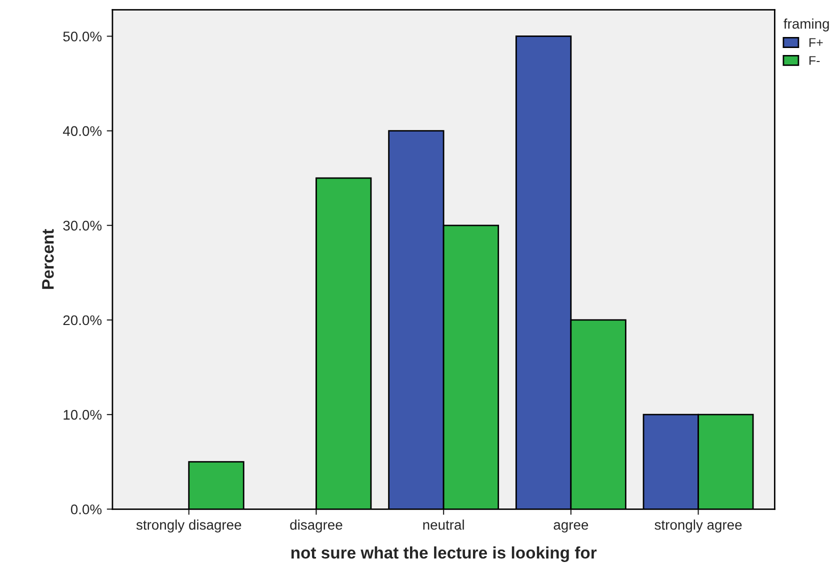 The height and width of the screenshot is (574, 833). What do you see at coordinates (316, 526) in the screenshot?
I see `x-tick-label: disagree` at bounding box center [316, 526].